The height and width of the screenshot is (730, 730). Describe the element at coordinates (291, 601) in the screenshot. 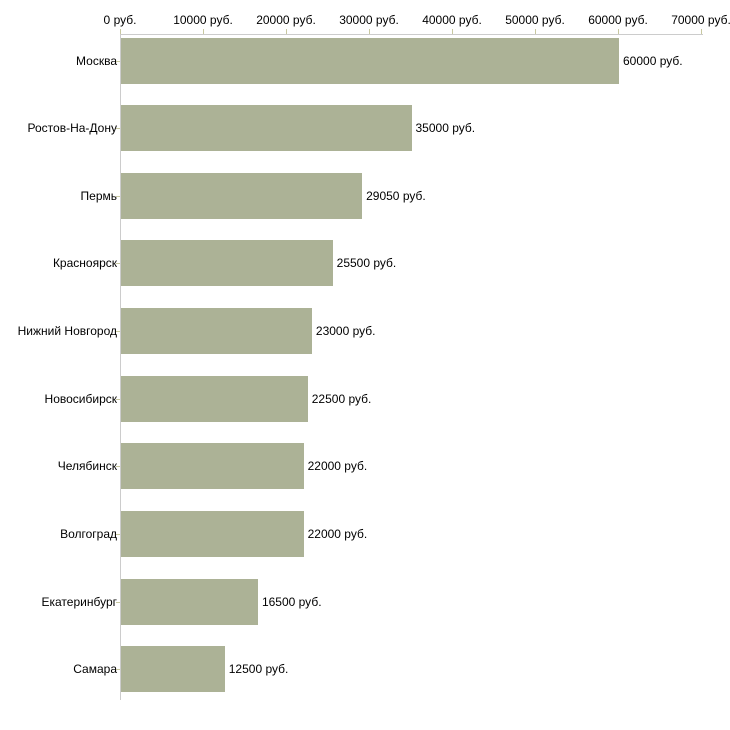

I see `value-label: 16500 руб.` at that location.